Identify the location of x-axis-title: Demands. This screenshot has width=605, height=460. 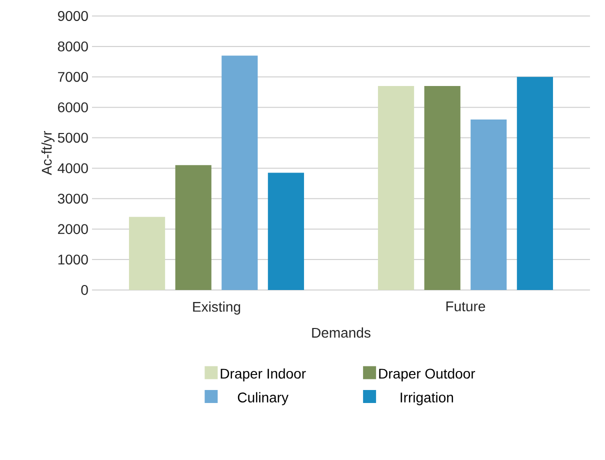
(341, 332).